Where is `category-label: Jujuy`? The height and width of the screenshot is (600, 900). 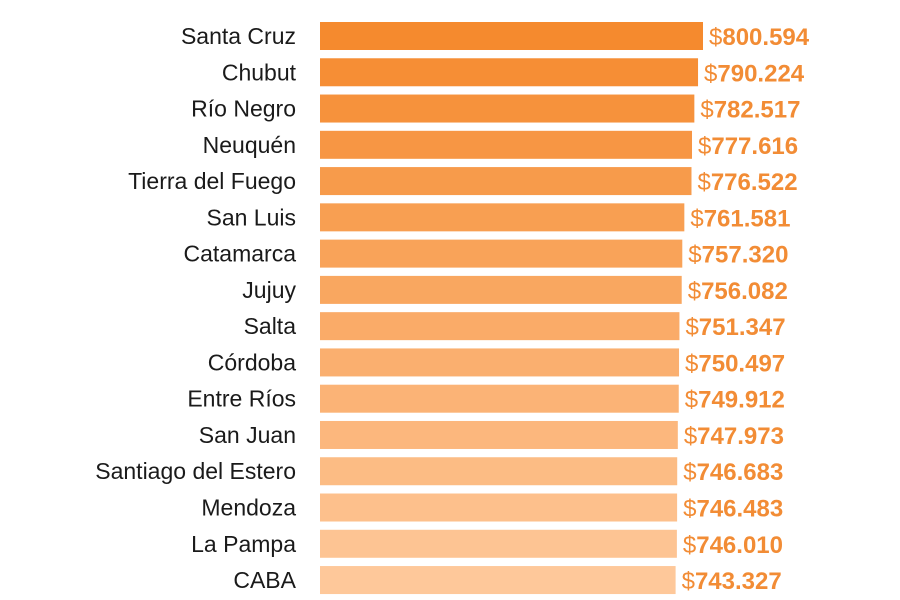
category-label: Jujuy is located at coordinates (269, 290).